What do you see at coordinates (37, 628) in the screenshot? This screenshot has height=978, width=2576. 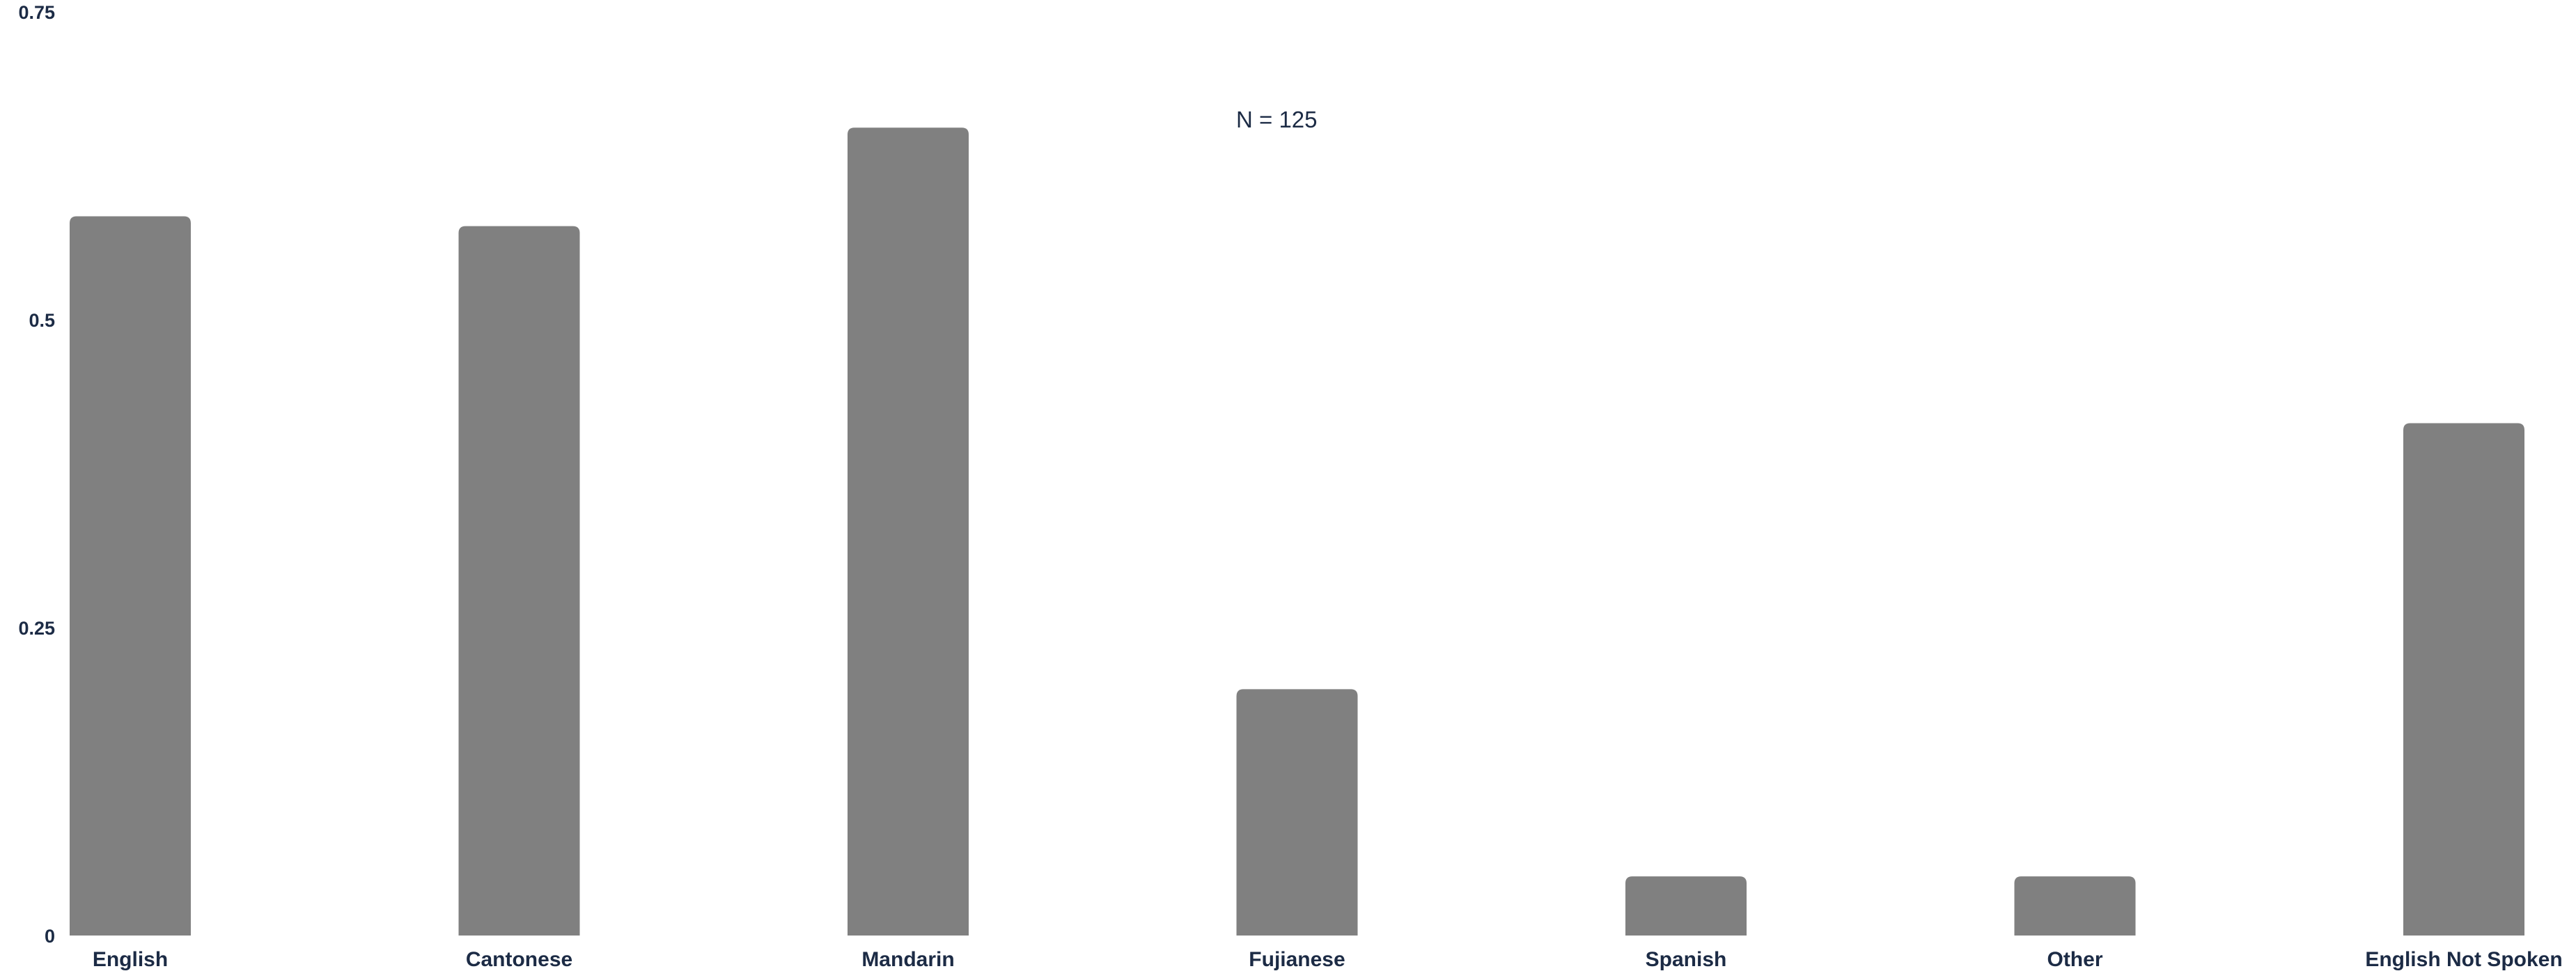 I see `y-tick-label: 0.25` at bounding box center [37, 628].